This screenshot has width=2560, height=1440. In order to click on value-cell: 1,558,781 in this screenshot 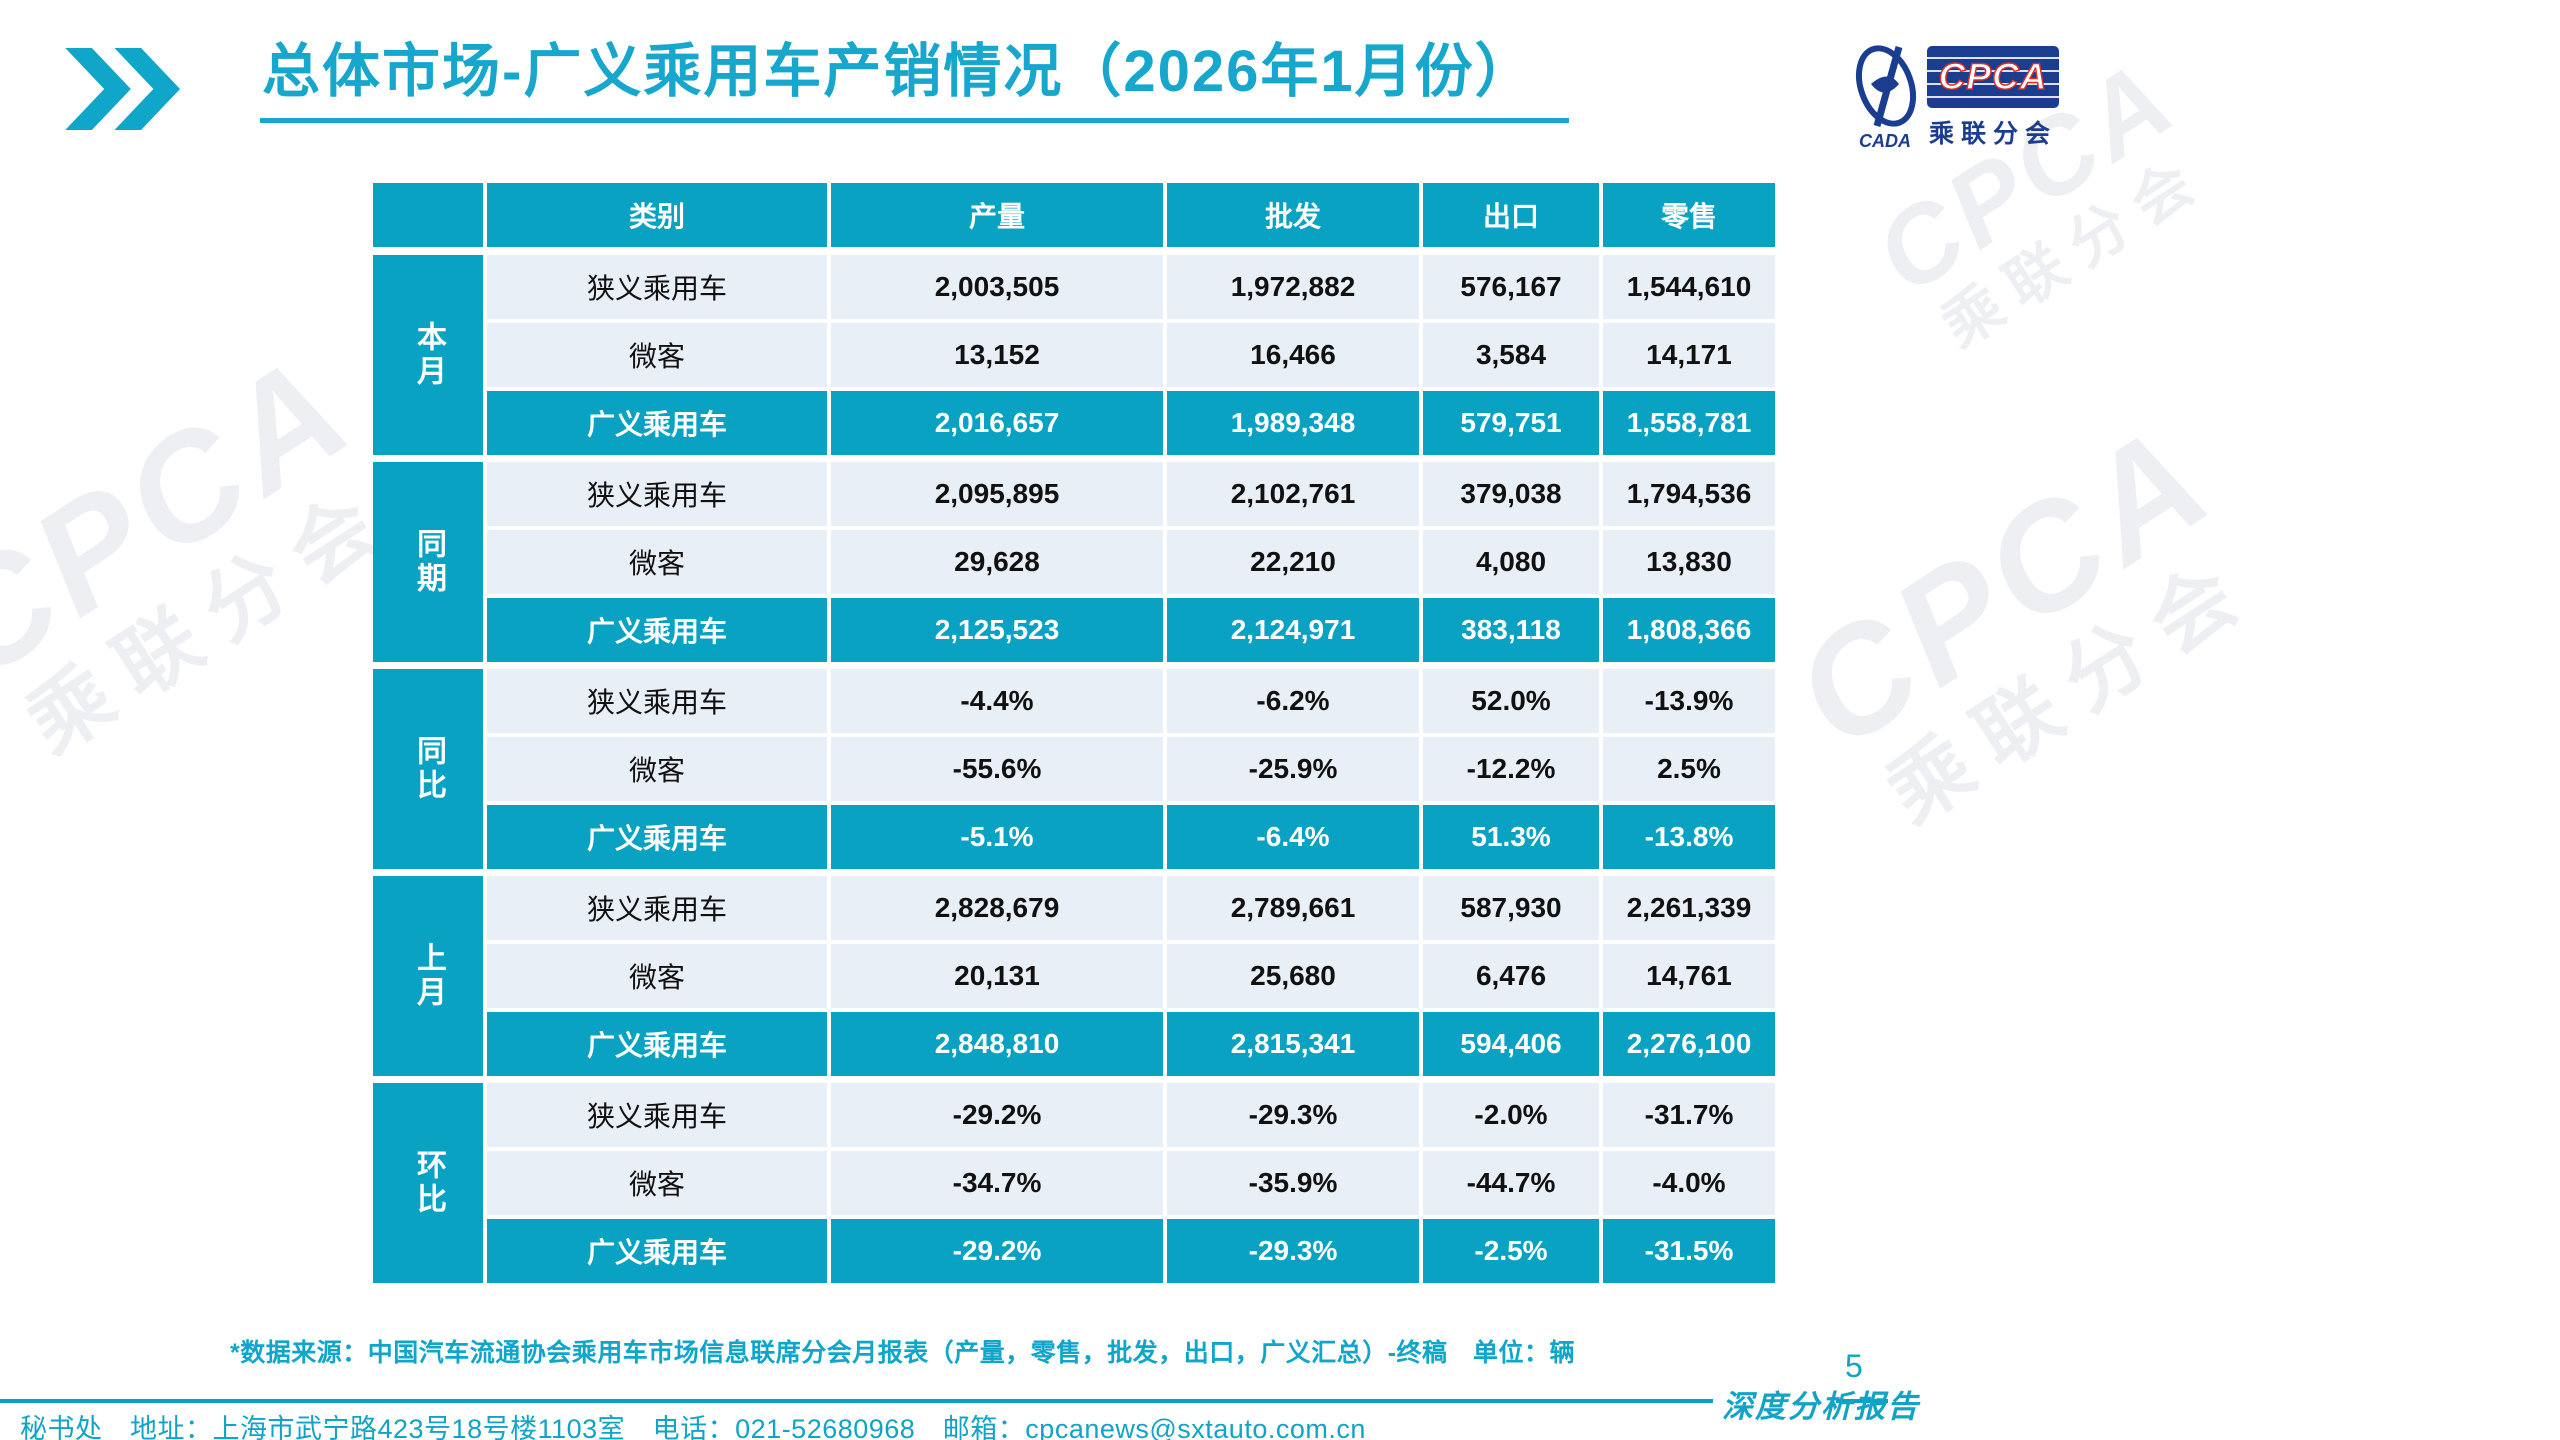, I will do `click(1689, 423)`.